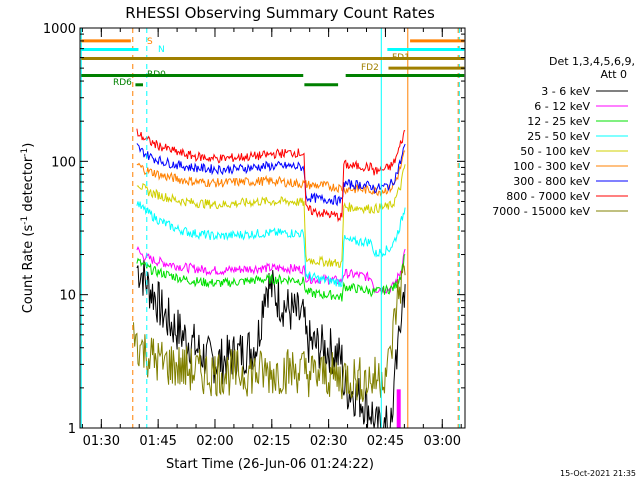 This screenshot has width=640, height=484. What do you see at coordinates (565, 91) in the screenshot?
I see `legend-label-3-6-kev: 3 - 6 keV` at bounding box center [565, 91].